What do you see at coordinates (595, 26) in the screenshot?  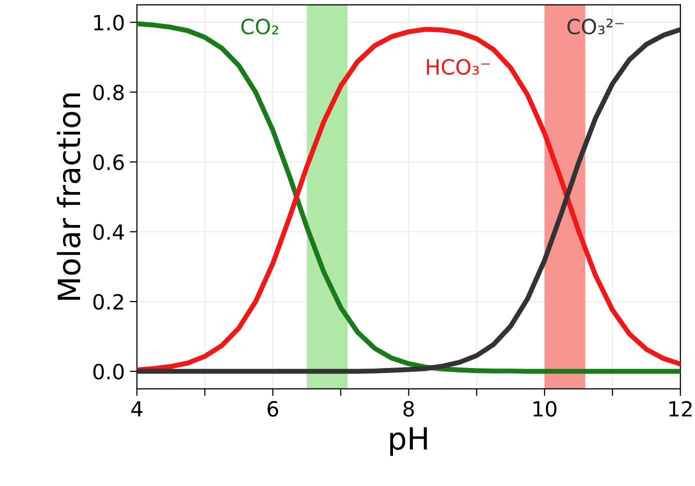 I see `series-label: CO₃²⁻` at bounding box center [595, 26].